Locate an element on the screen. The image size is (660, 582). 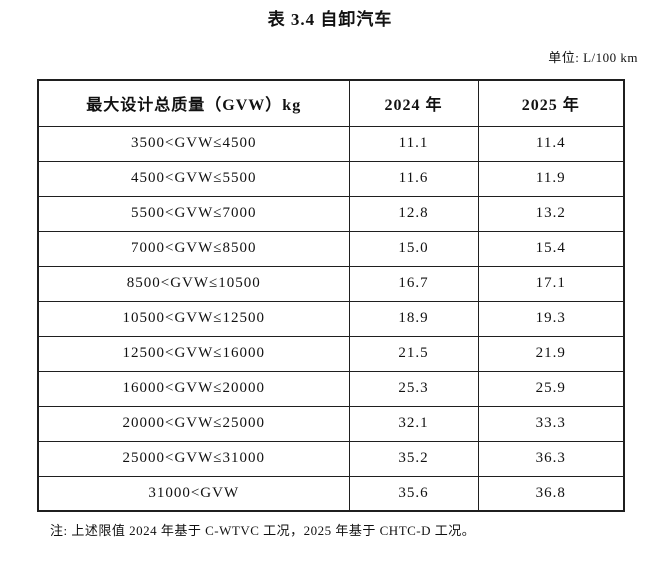
gvw-range-cell: 20000<GVW≤25000 is located at coordinates (193, 423).